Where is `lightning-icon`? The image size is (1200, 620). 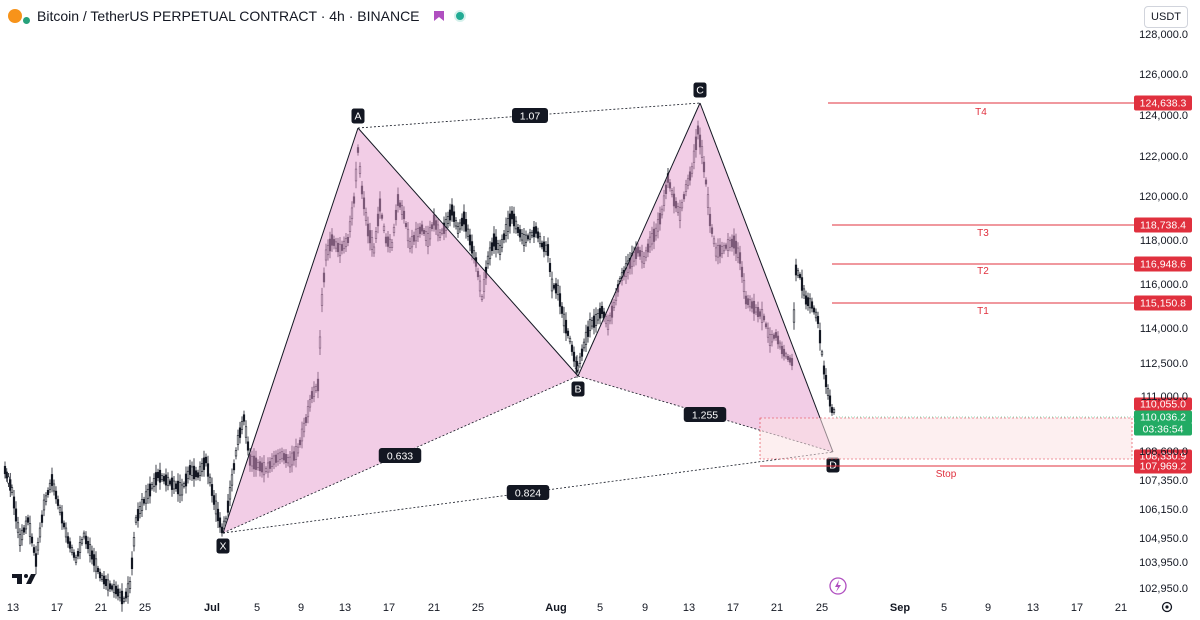
lightning-icon is located at coordinates (838, 586).